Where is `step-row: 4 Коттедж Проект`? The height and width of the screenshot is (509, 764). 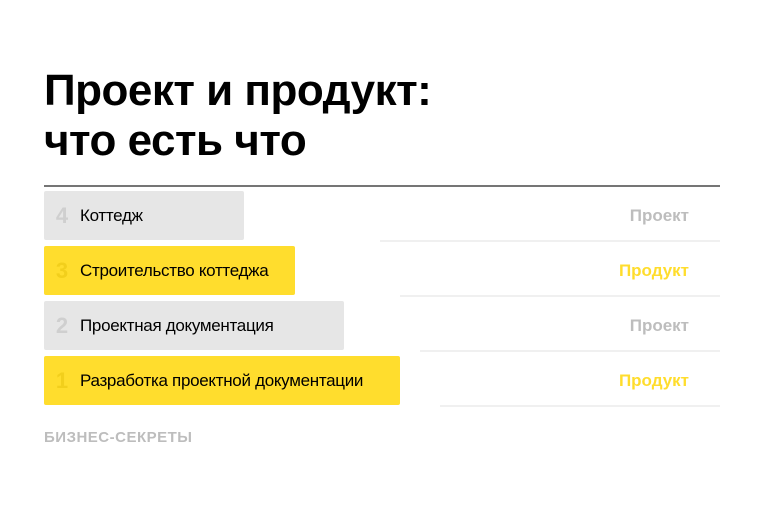 step-row: 4 Коттедж Проект is located at coordinates (382, 215).